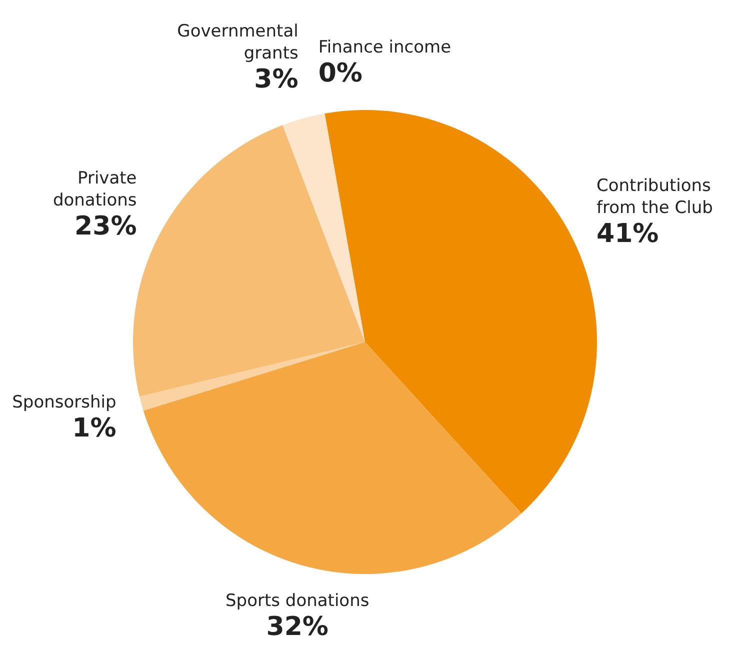  Describe the element at coordinates (340, 73) in the screenshot. I see `text: 0%` at that location.